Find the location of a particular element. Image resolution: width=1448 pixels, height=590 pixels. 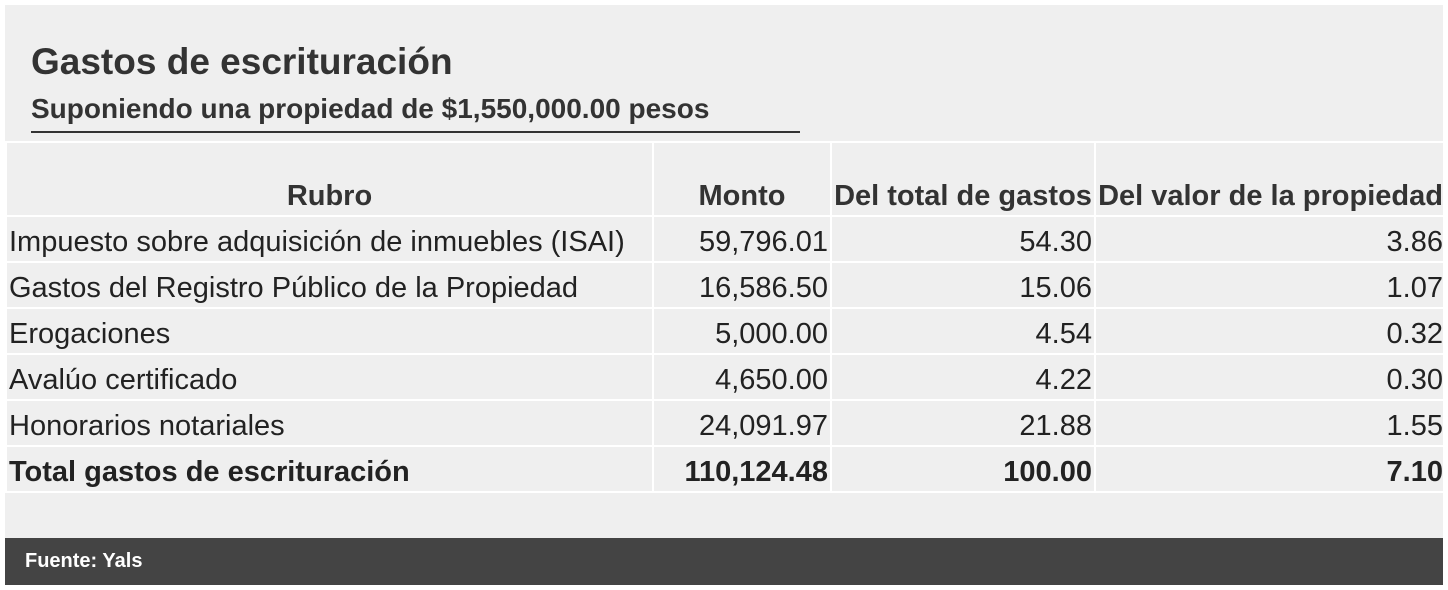

cell: 54.30 is located at coordinates (963, 239).